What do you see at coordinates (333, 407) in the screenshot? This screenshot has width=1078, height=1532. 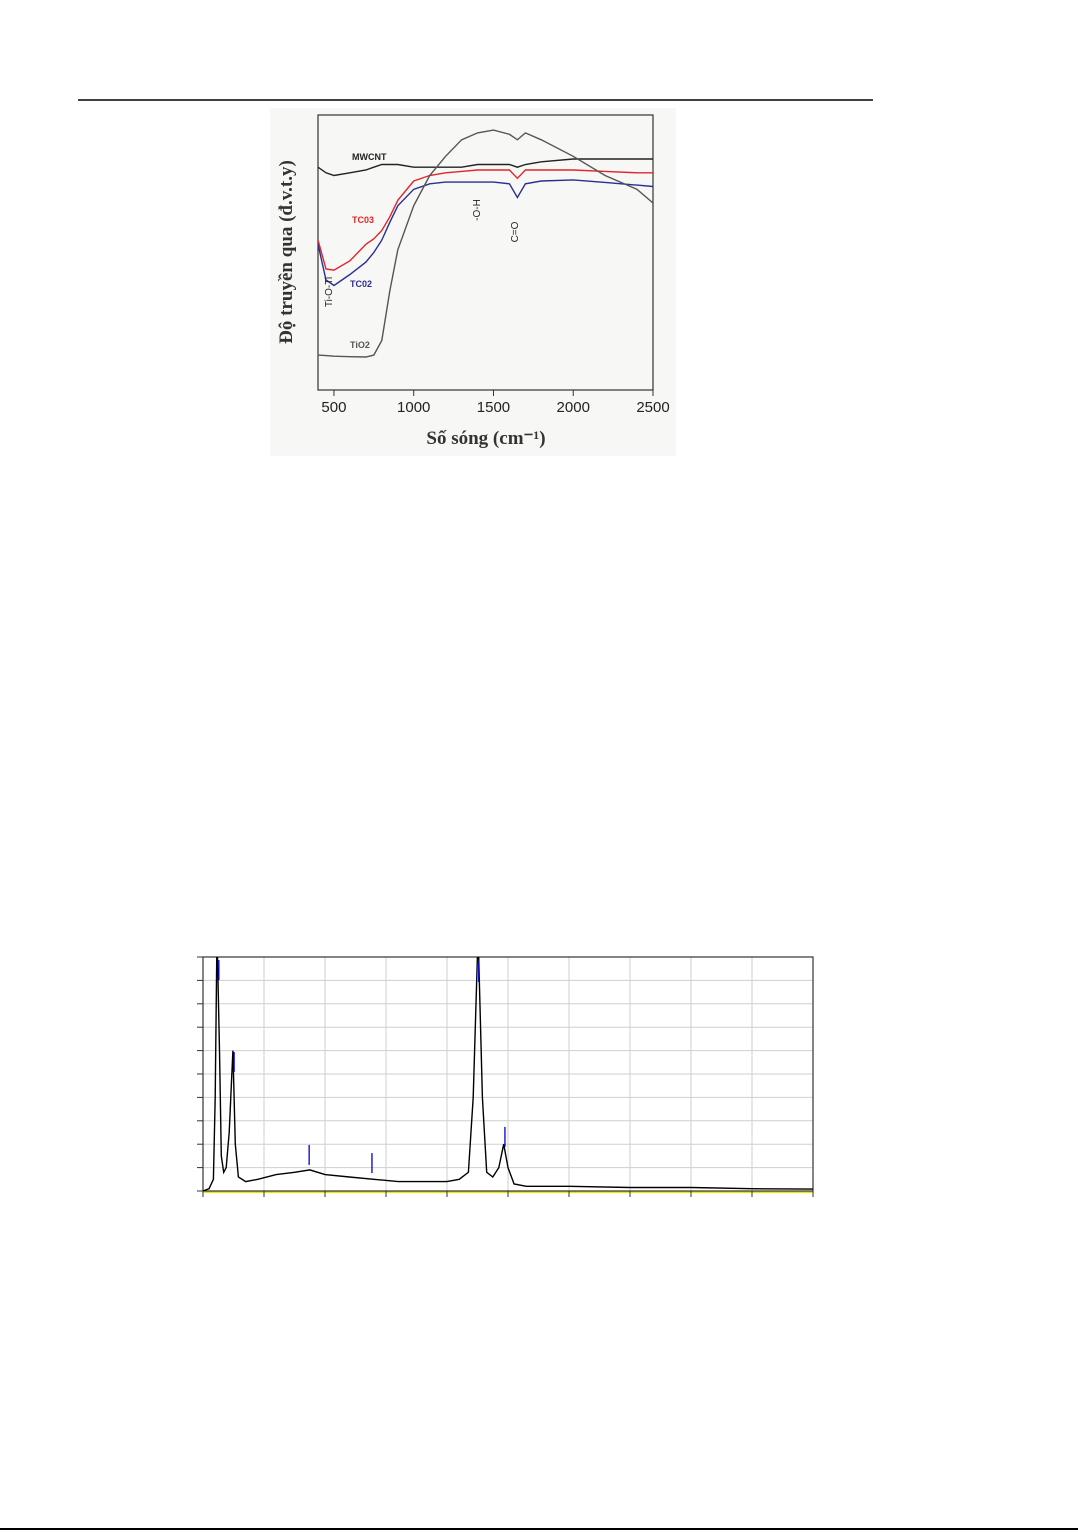 I see `x-tick-label: 500` at bounding box center [333, 407].